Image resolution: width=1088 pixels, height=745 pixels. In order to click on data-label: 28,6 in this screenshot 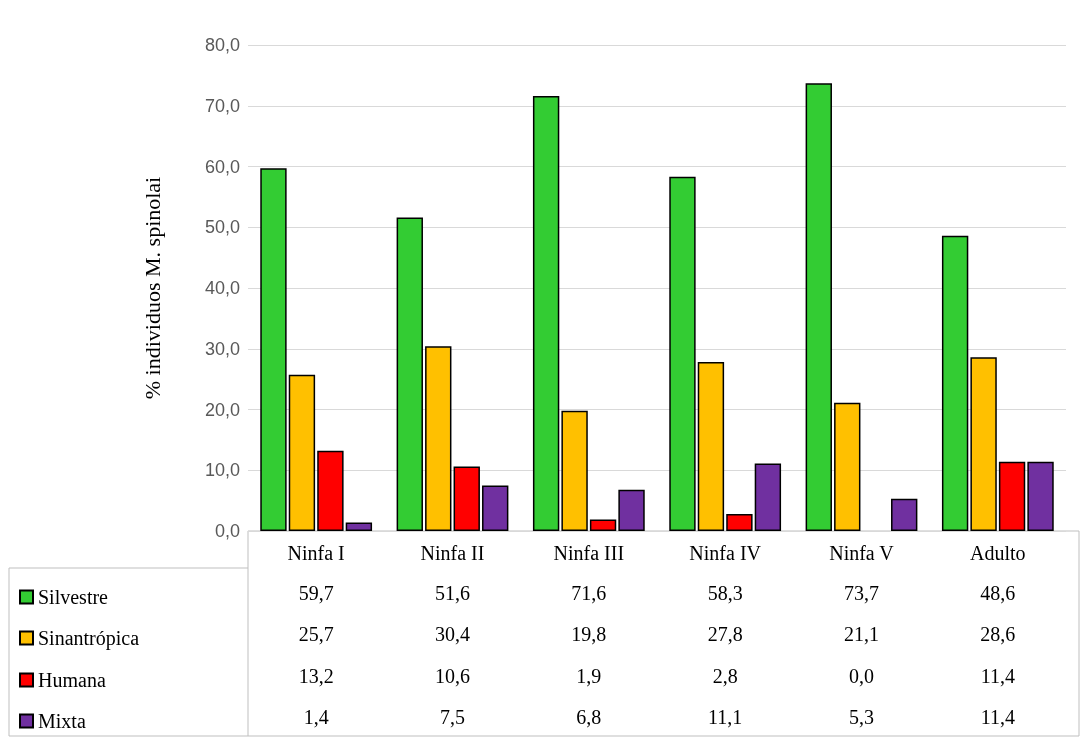, I will do `click(998, 634)`.